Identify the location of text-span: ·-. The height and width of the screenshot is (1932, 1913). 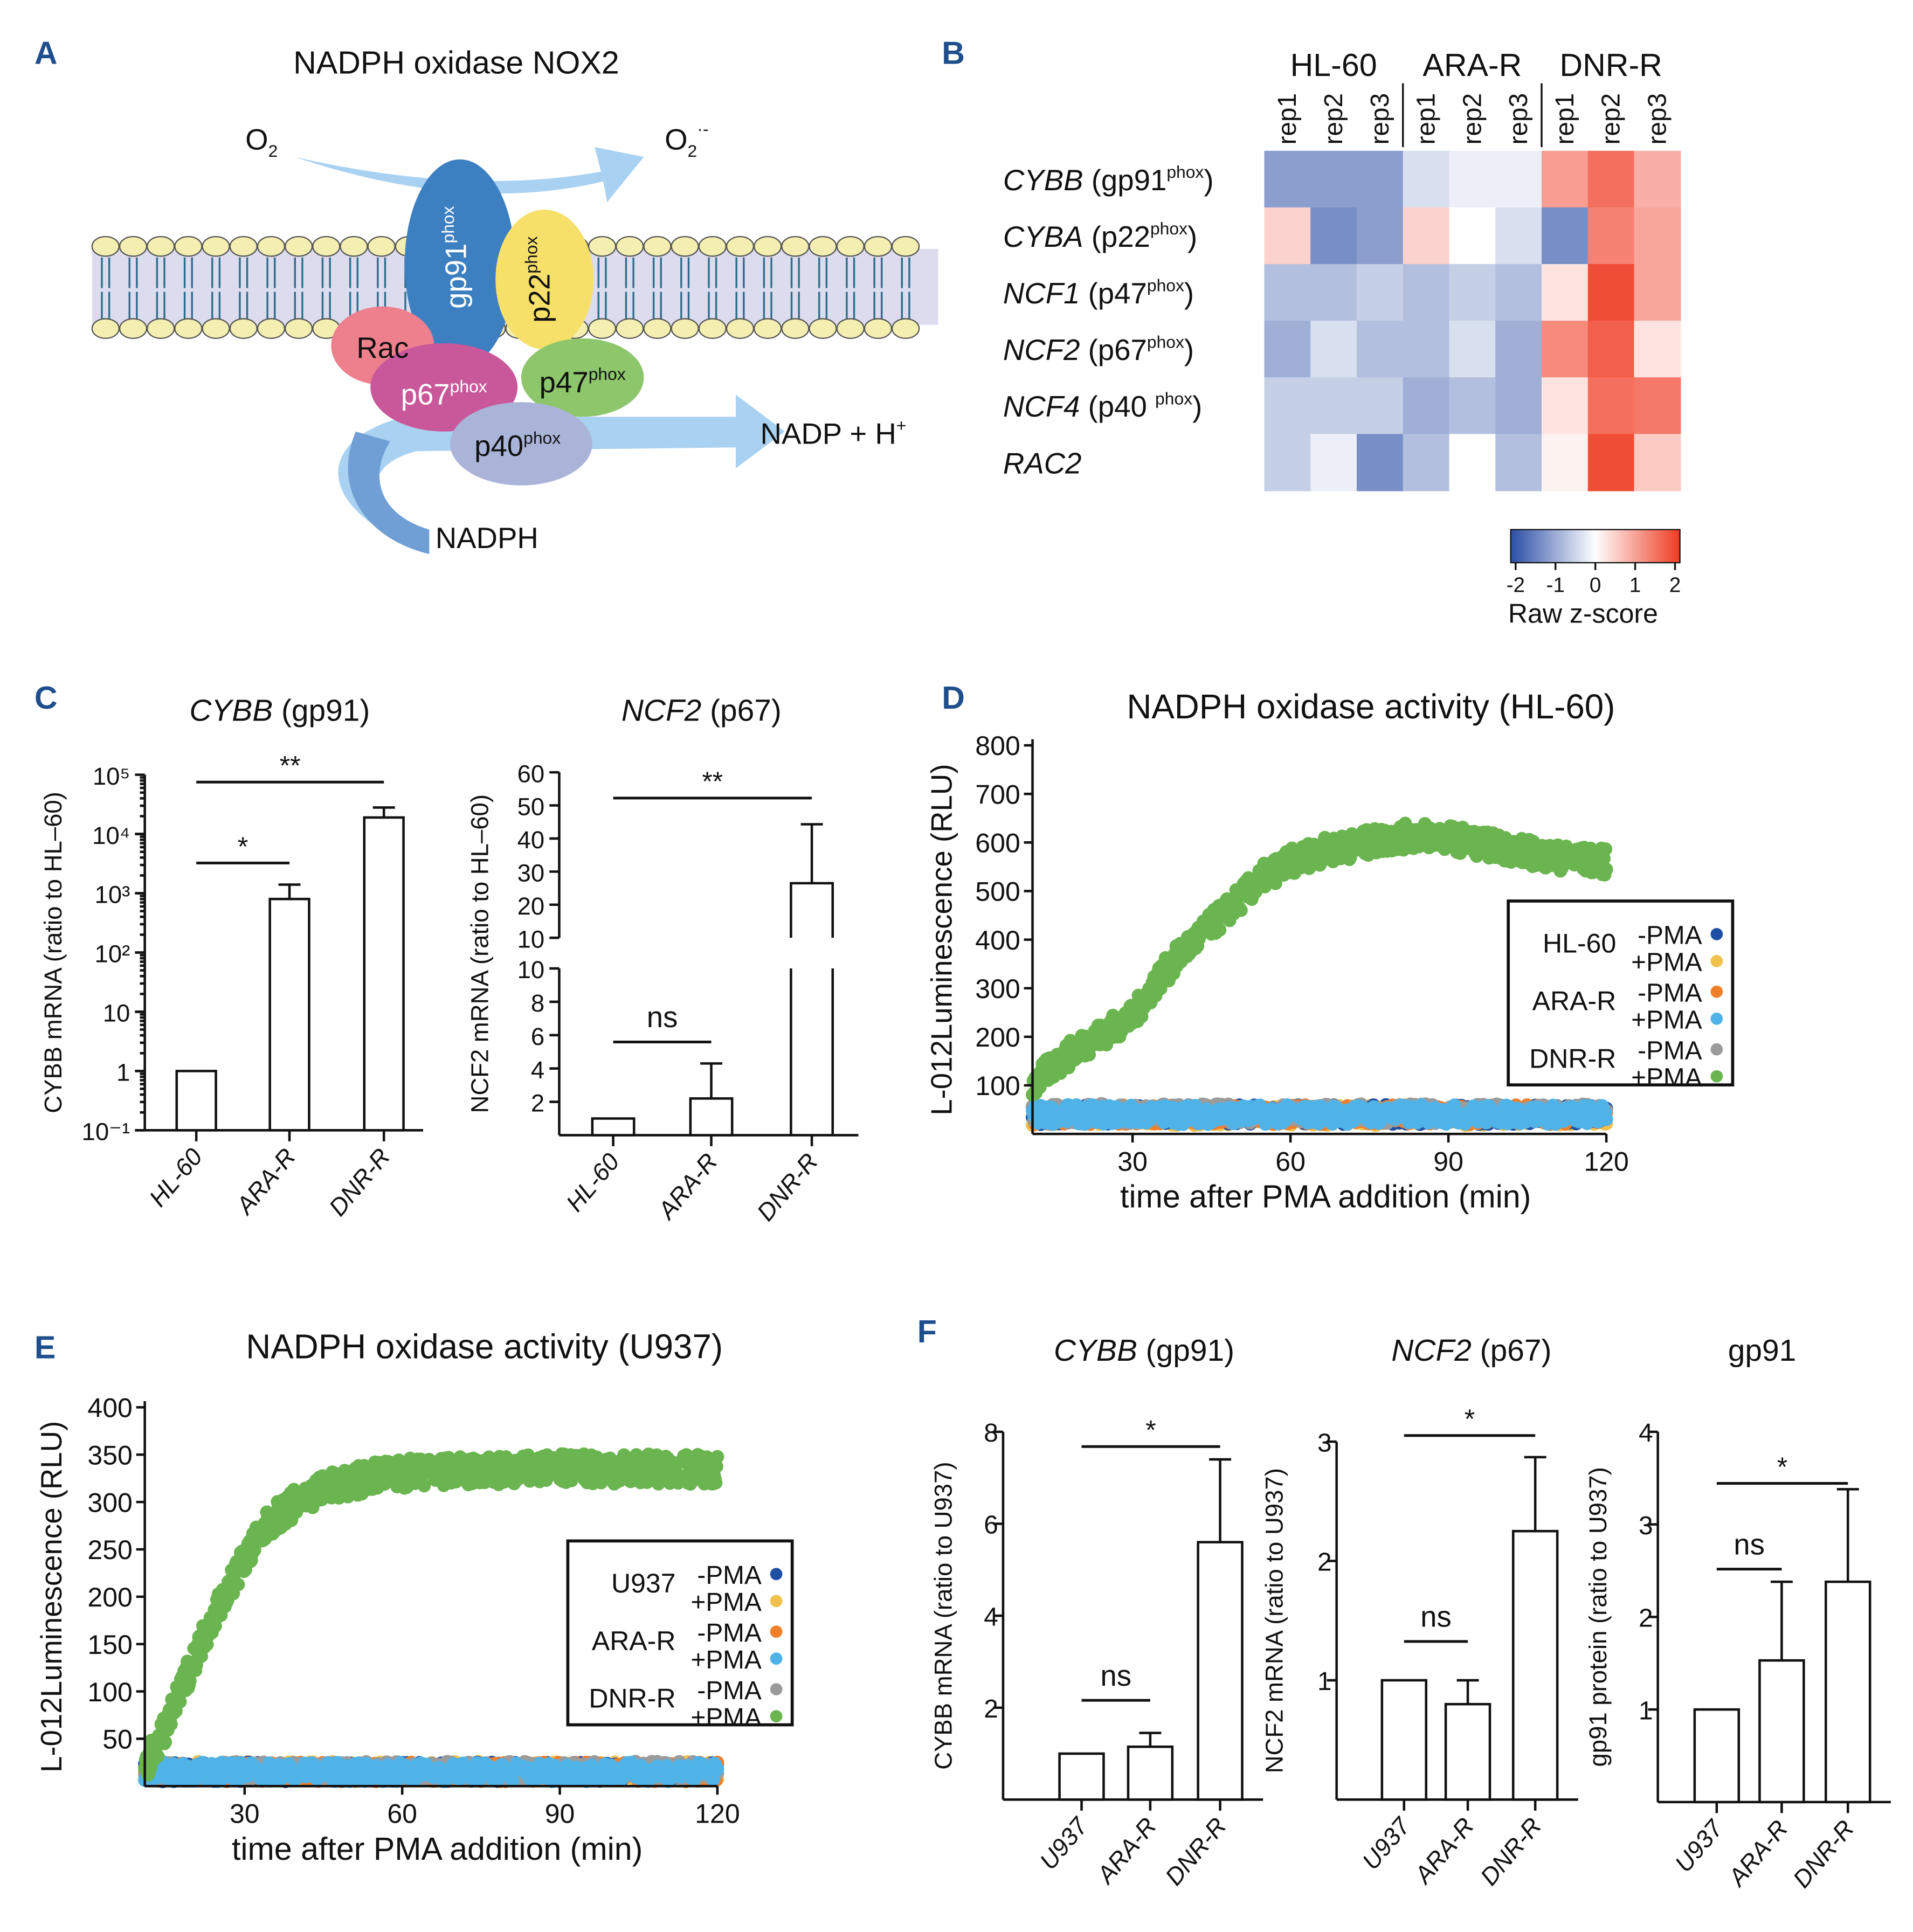
(702, 129).